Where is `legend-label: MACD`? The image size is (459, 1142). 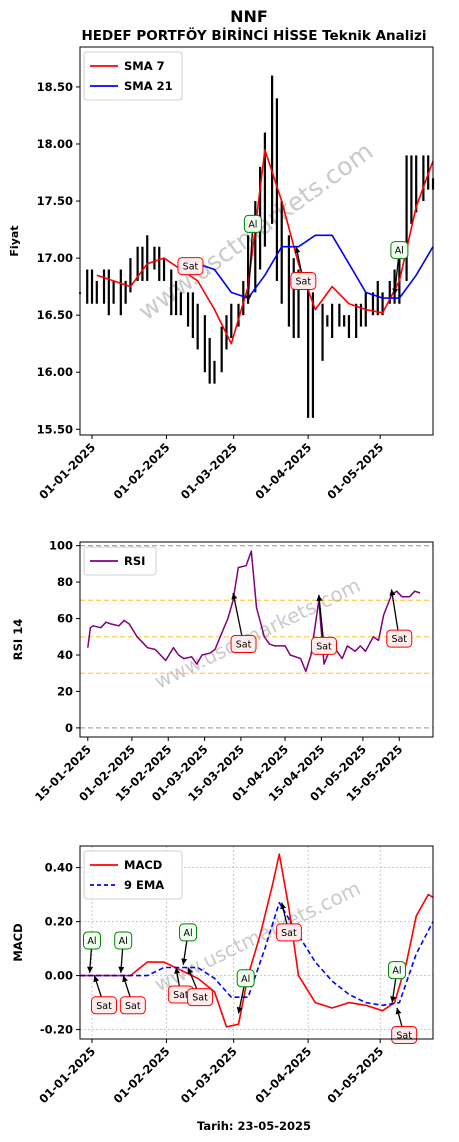 legend-label: MACD is located at coordinates (143, 865).